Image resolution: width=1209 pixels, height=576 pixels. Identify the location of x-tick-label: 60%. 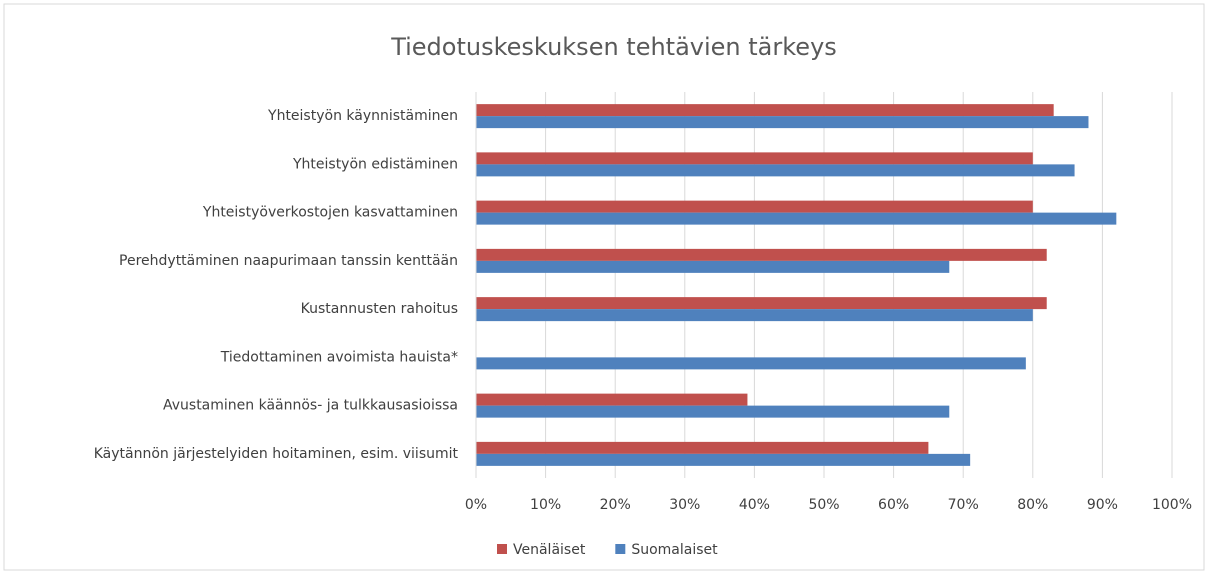
(893, 505).